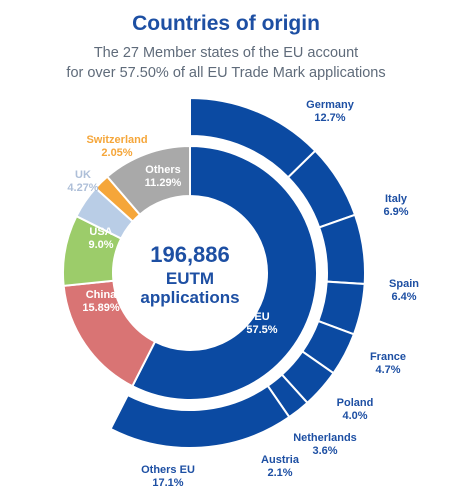 This screenshot has width=452, height=497. Describe the element at coordinates (226, 23) in the screenshot. I see `chart-title: Countries of origin` at that location.